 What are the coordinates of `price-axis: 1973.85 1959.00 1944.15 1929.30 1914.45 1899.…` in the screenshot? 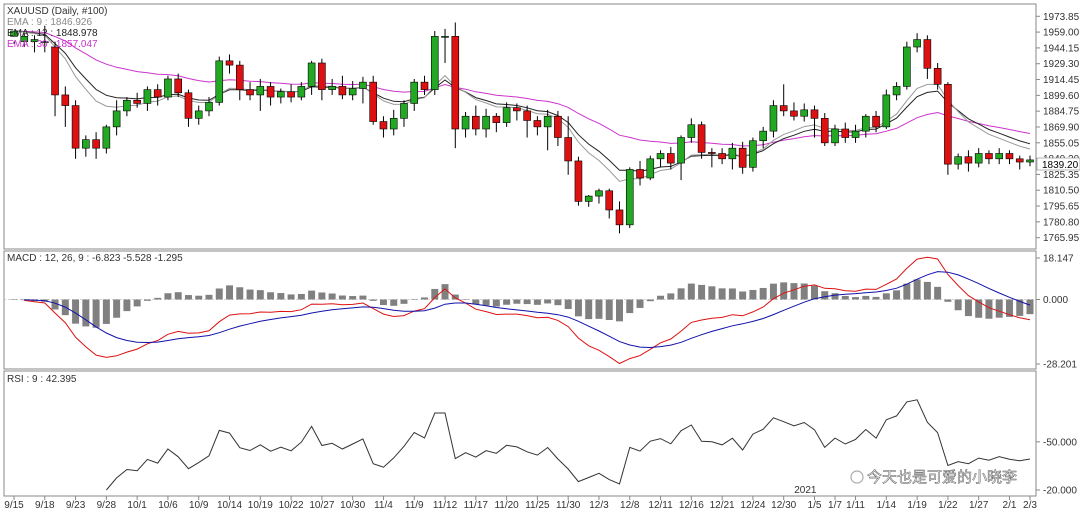 It's located at (1058, 128).